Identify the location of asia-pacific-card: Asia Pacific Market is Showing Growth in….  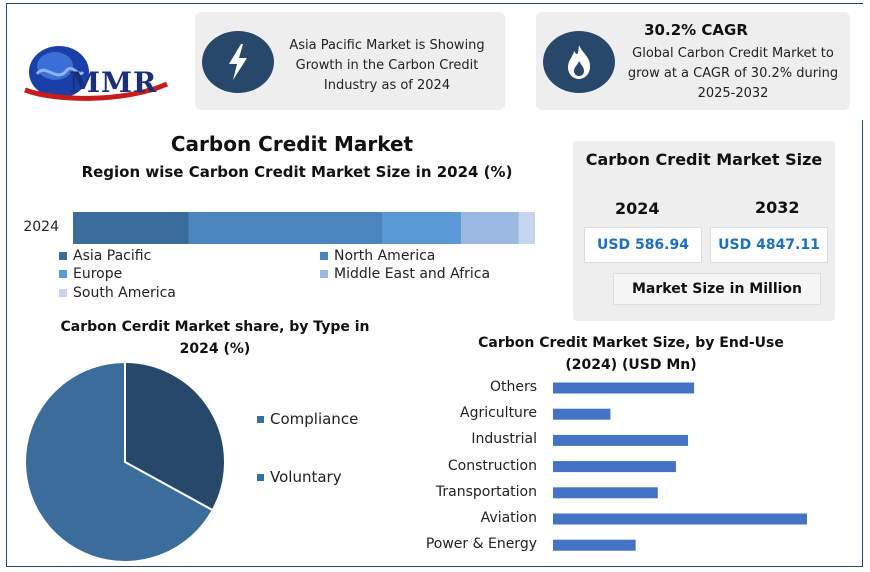
(350, 61).